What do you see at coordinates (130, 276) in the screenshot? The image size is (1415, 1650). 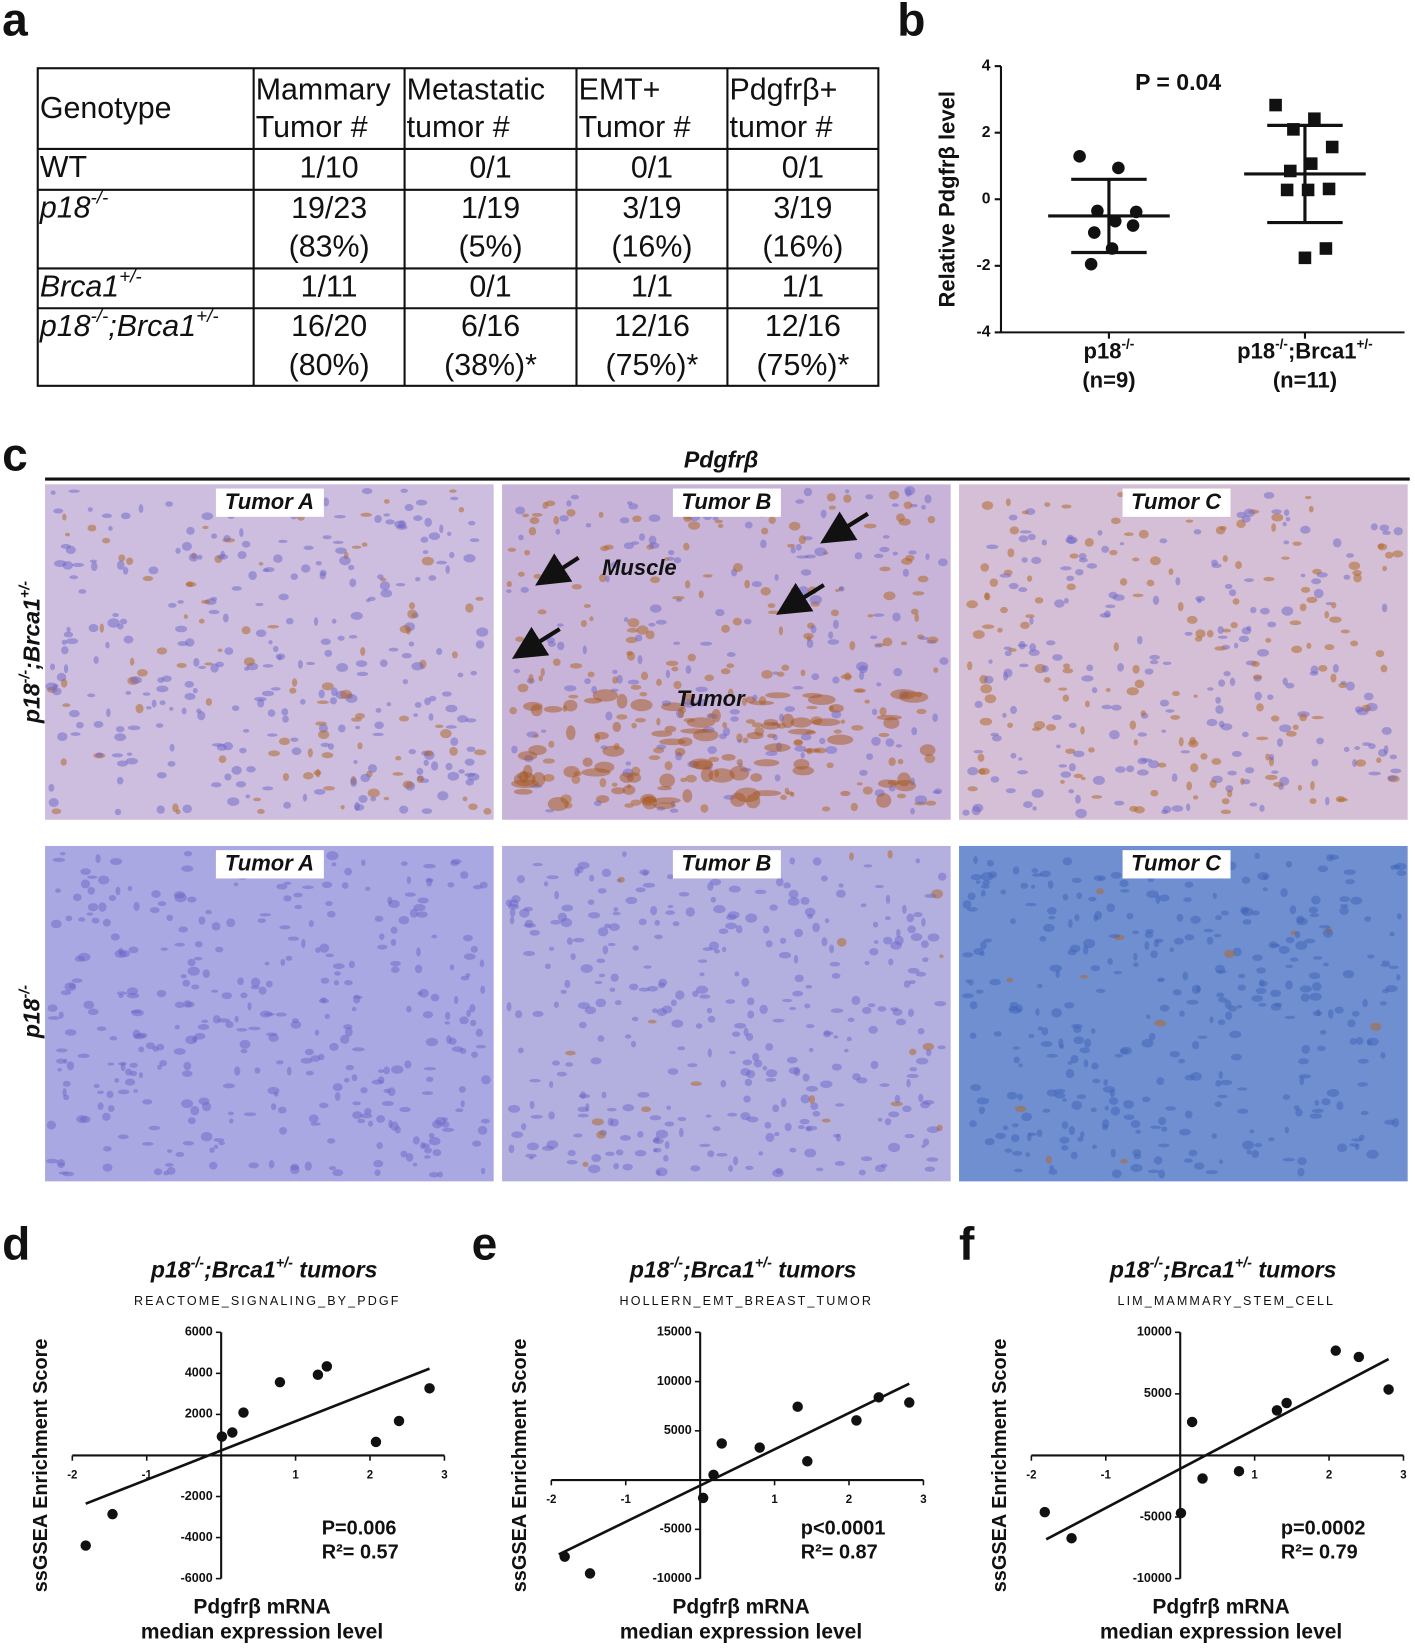 I see `superscript: +/-` at bounding box center [130, 276].